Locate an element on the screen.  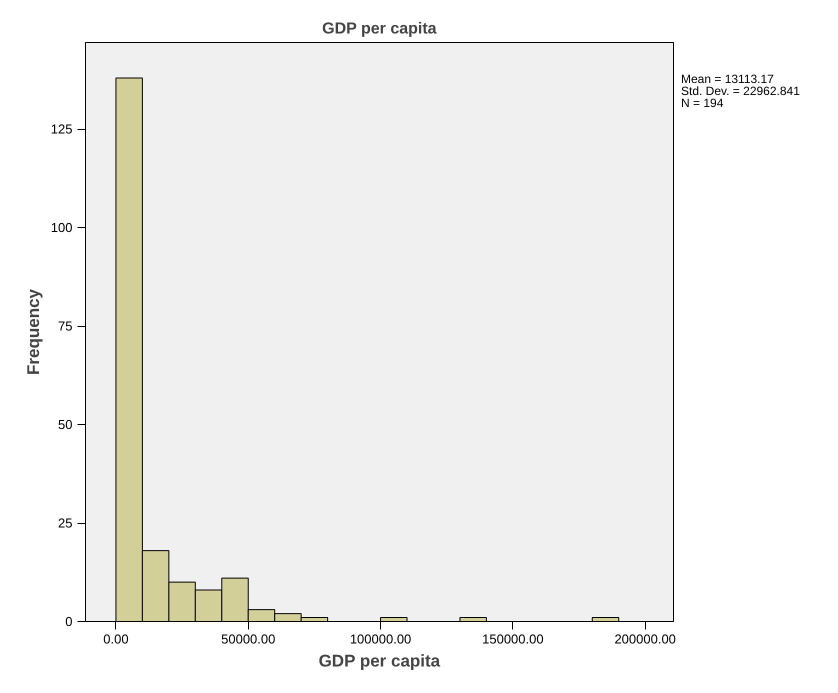
text: Mean = 13113.17 is located at coordinates (728, 79).